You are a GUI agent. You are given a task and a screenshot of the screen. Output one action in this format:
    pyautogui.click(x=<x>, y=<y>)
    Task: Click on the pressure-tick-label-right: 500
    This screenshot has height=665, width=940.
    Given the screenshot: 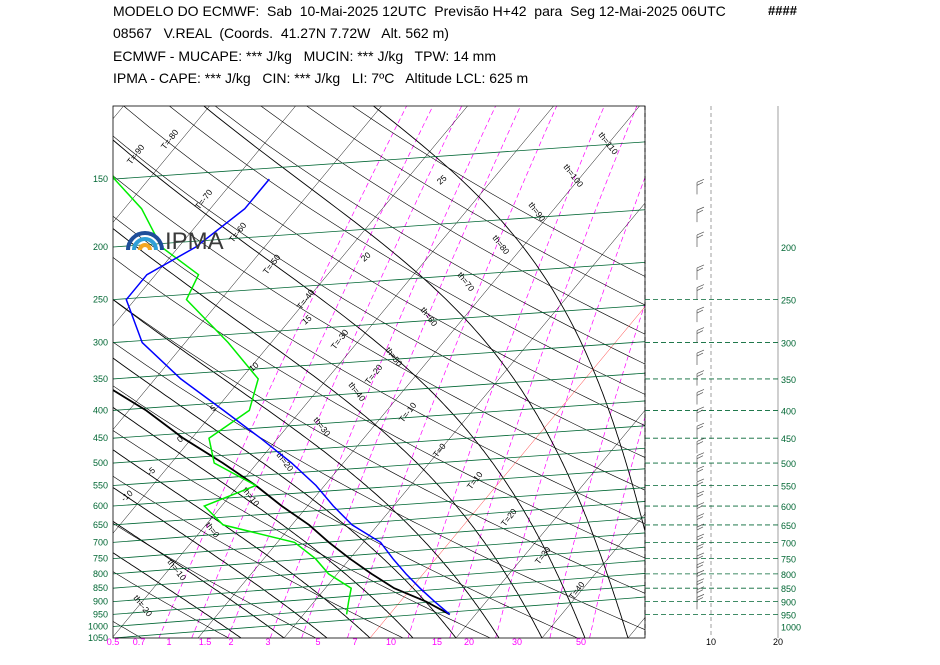 What is the action you would take?
    pyautogui.click(x=788, y=464)
    